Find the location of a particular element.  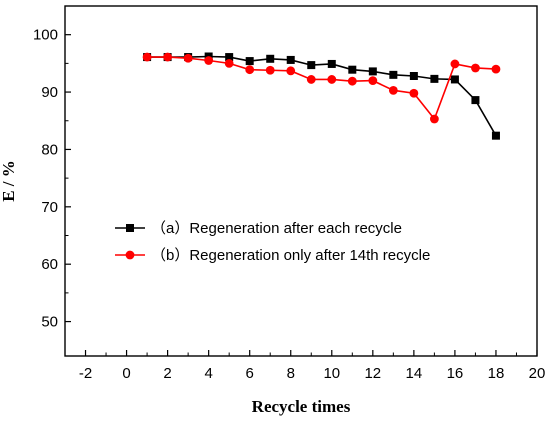

x-tick-label: 6 is located at coordinates (250, 373).